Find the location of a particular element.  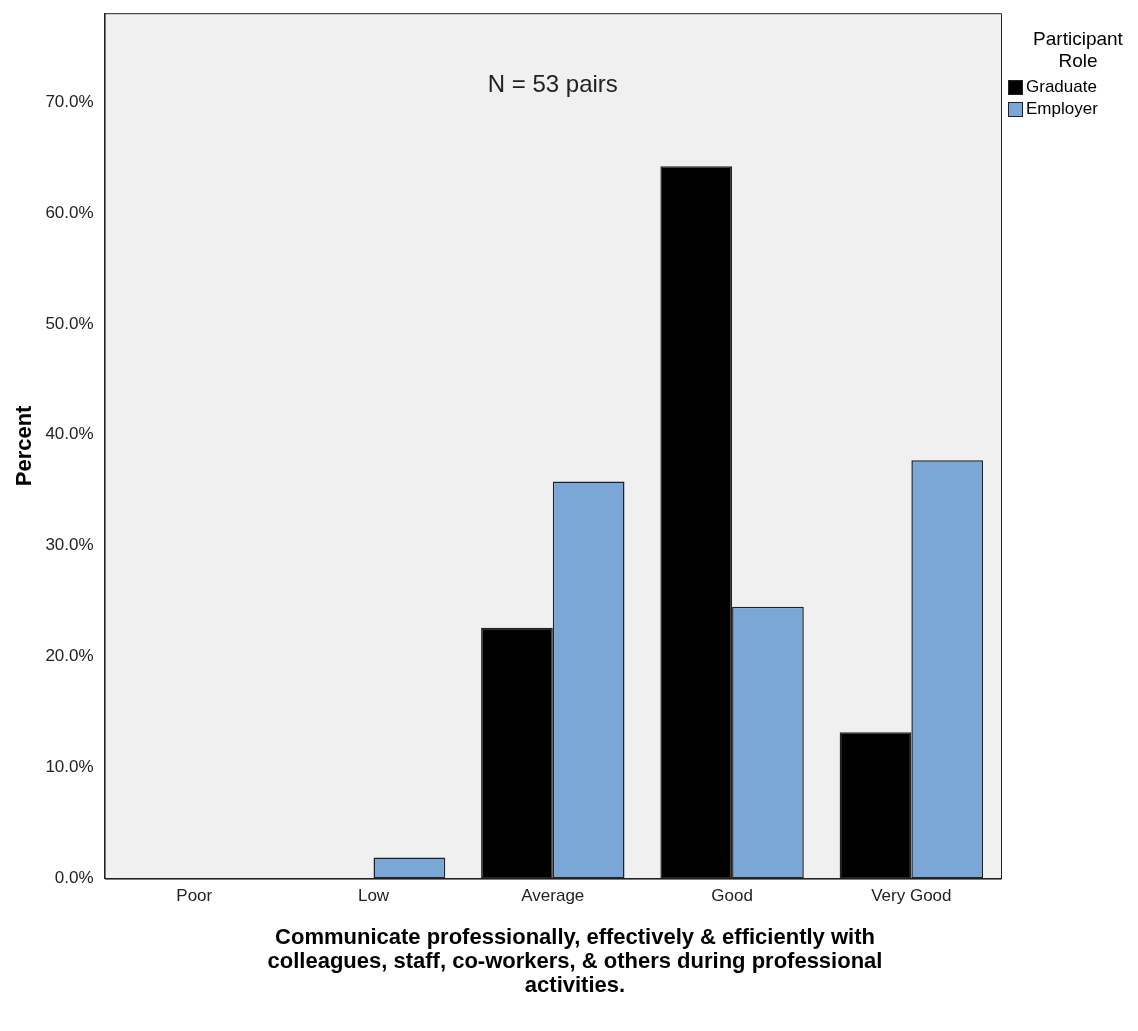

legend-label: Employer is located at coordinates (1062, 109).